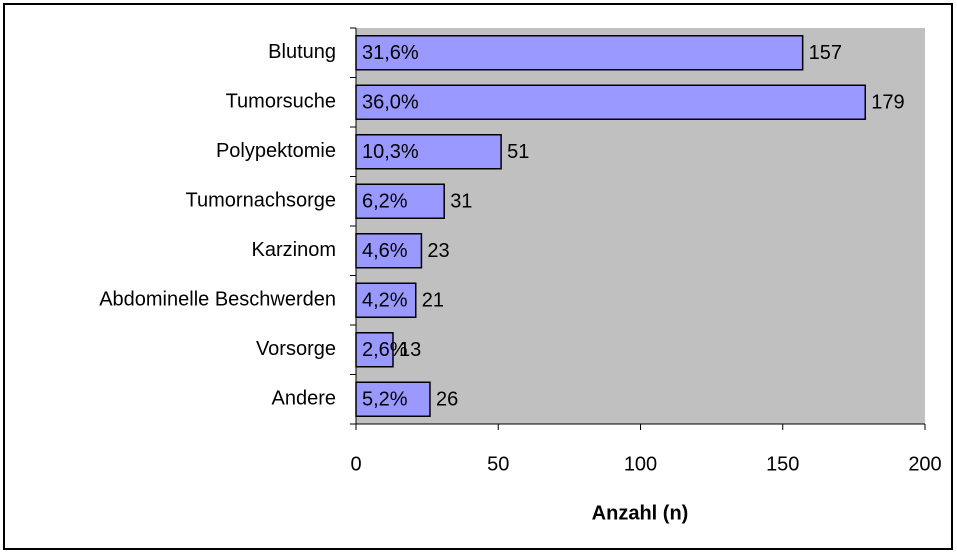  Describe the element at coordinates (390, 152) in the screenshot. I see `percent-label: 10,3%` at that location.